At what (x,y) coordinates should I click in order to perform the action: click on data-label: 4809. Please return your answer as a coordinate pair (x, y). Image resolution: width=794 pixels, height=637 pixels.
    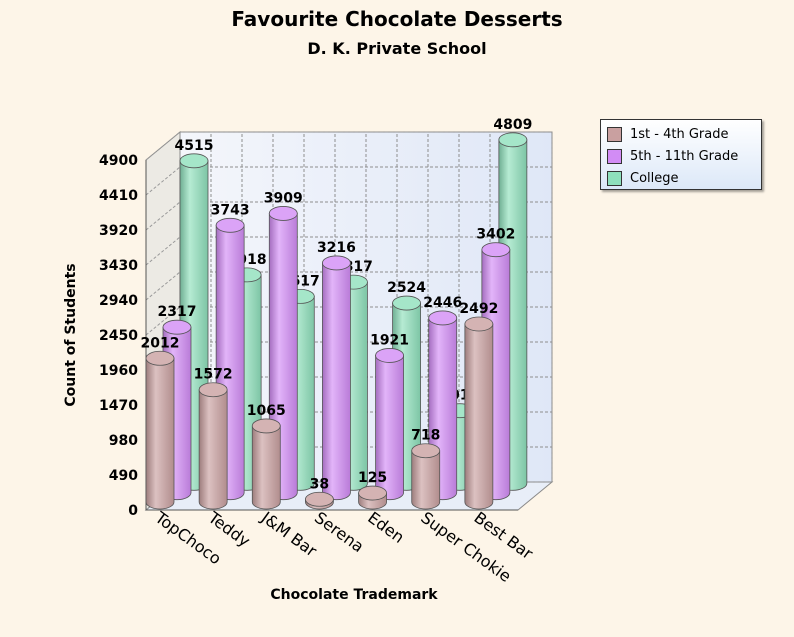
    Looking at the image, I should click on (512, 125).